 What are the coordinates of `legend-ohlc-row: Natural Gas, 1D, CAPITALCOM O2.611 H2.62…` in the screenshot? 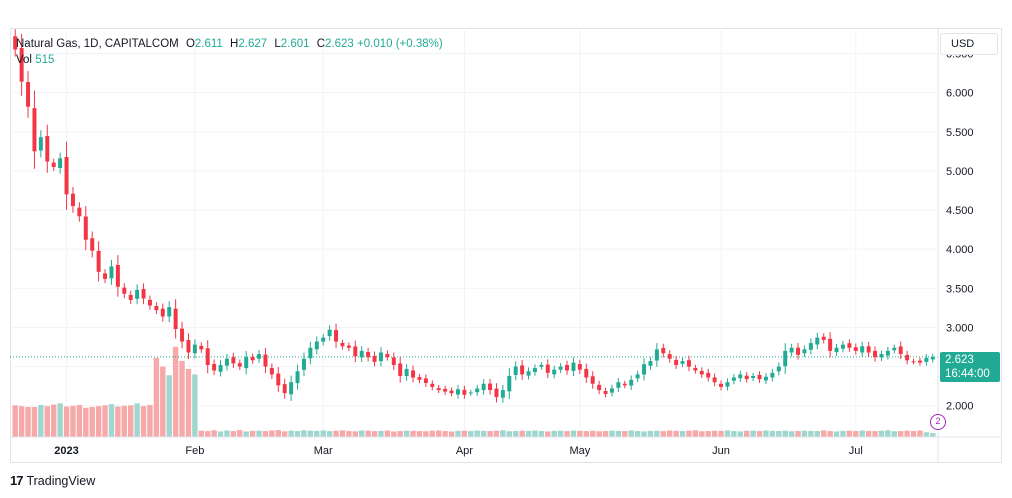 It's located at (229, 44).